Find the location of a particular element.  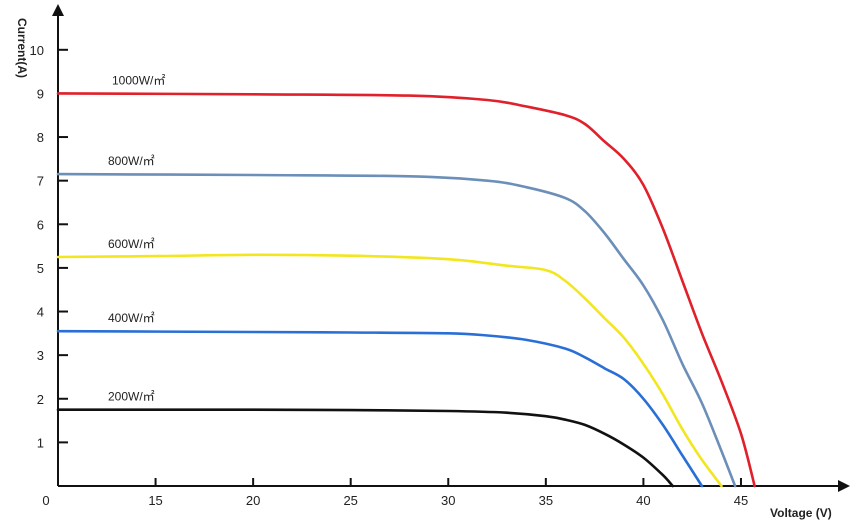

series-labels: 1000W/㎡ 800W/㎡ 600W/㎡ 400W/㎡ 200W/㎡ is located at coordinates (136, 238).